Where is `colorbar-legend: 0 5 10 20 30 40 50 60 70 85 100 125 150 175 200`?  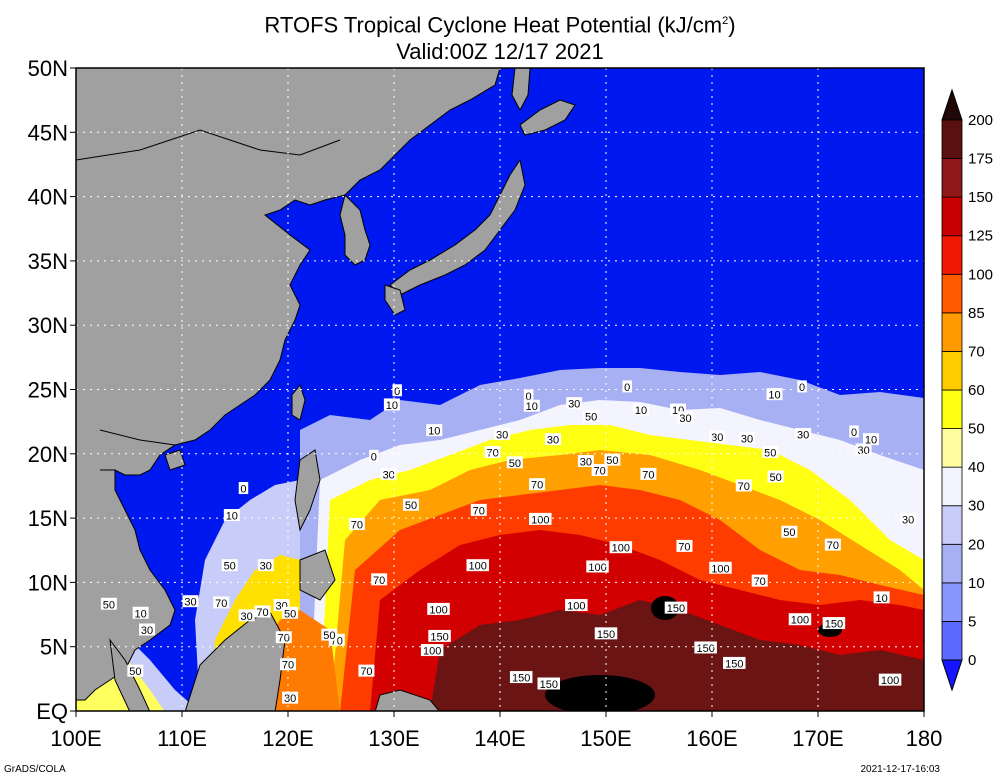
colorbar-legend: 0 5 10 20 30 40 50 60 70 85 100 125 150 175 200 is located at coordinates (967, 390).